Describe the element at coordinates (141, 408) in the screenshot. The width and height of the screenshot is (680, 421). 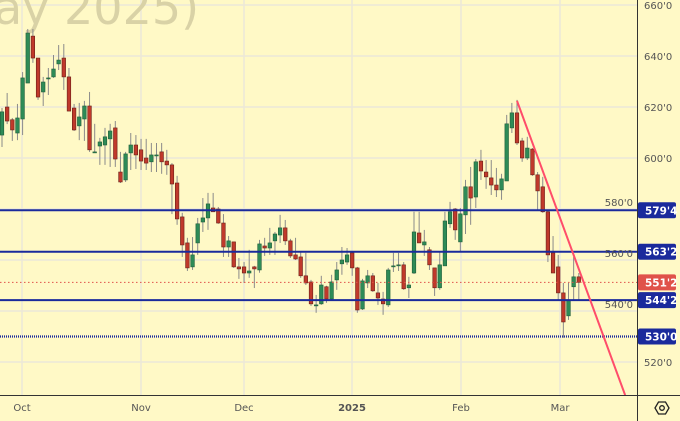
I see `x-tick-label: Nov` at that location.